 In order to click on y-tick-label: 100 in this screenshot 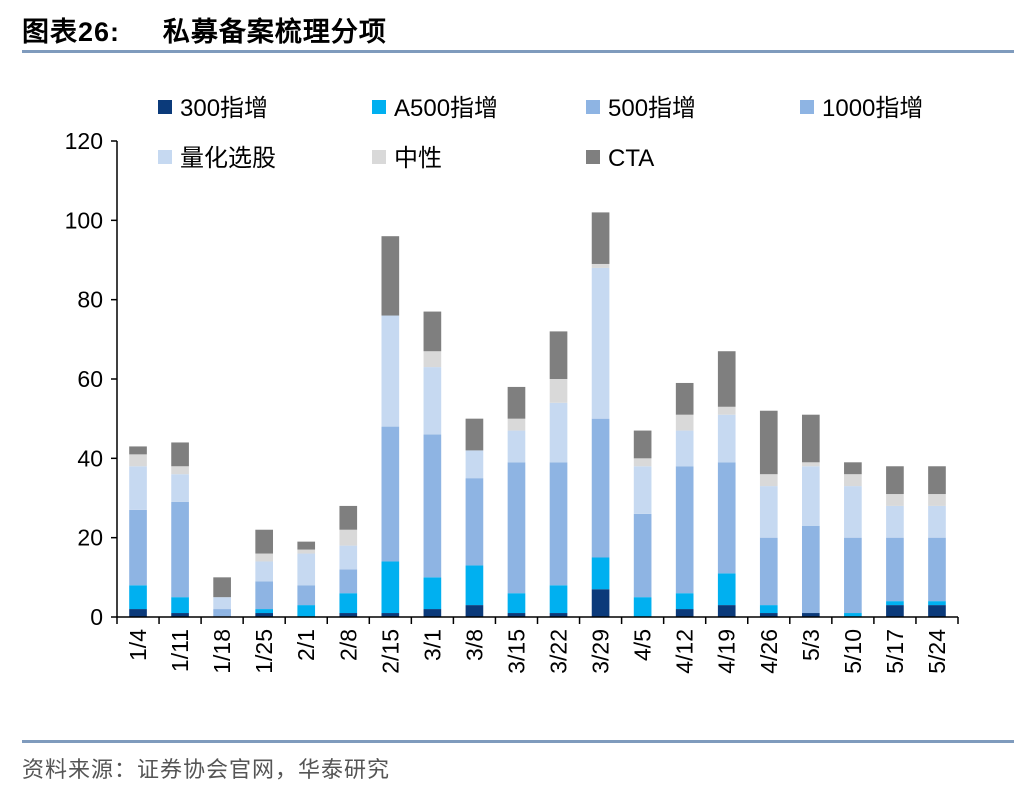, I will do `click(84, 220)`.